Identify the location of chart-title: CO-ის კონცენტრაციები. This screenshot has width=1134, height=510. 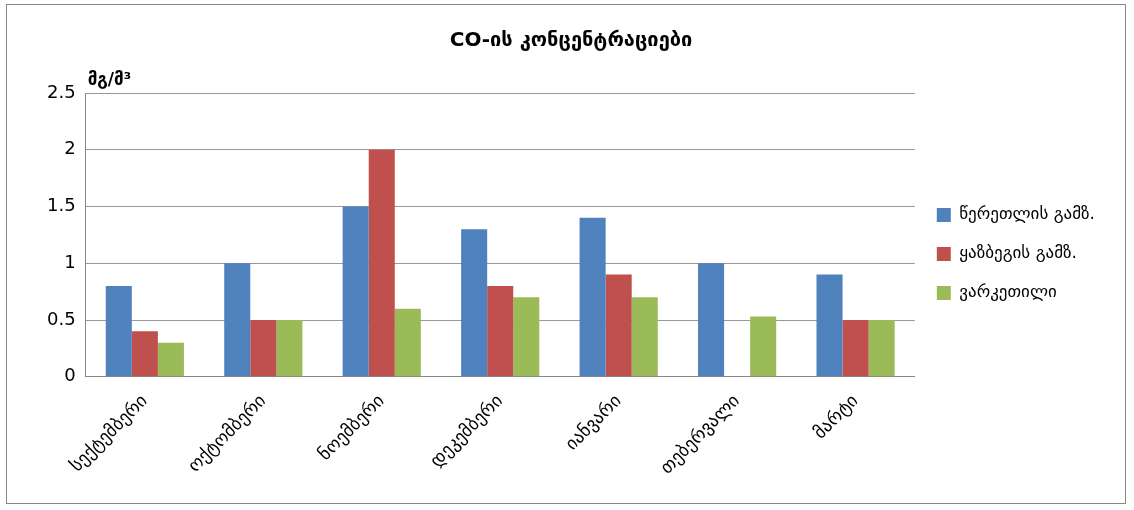
(571, 39).